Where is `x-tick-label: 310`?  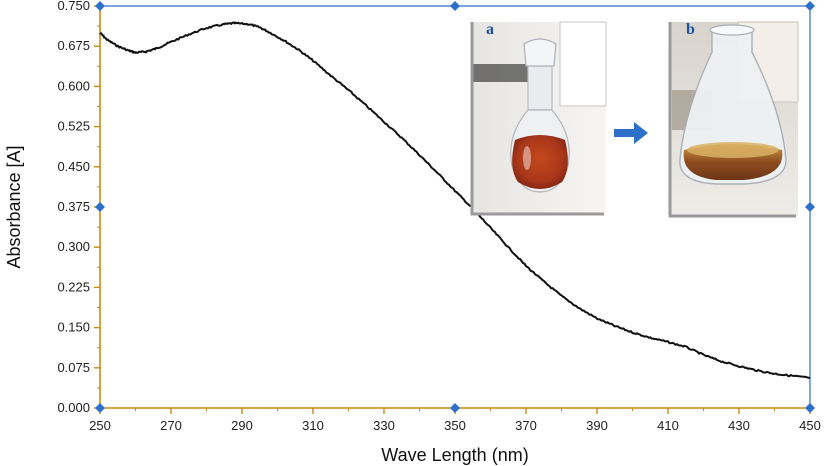
x-tick-label: 310 is located at coordinates (313, 425).